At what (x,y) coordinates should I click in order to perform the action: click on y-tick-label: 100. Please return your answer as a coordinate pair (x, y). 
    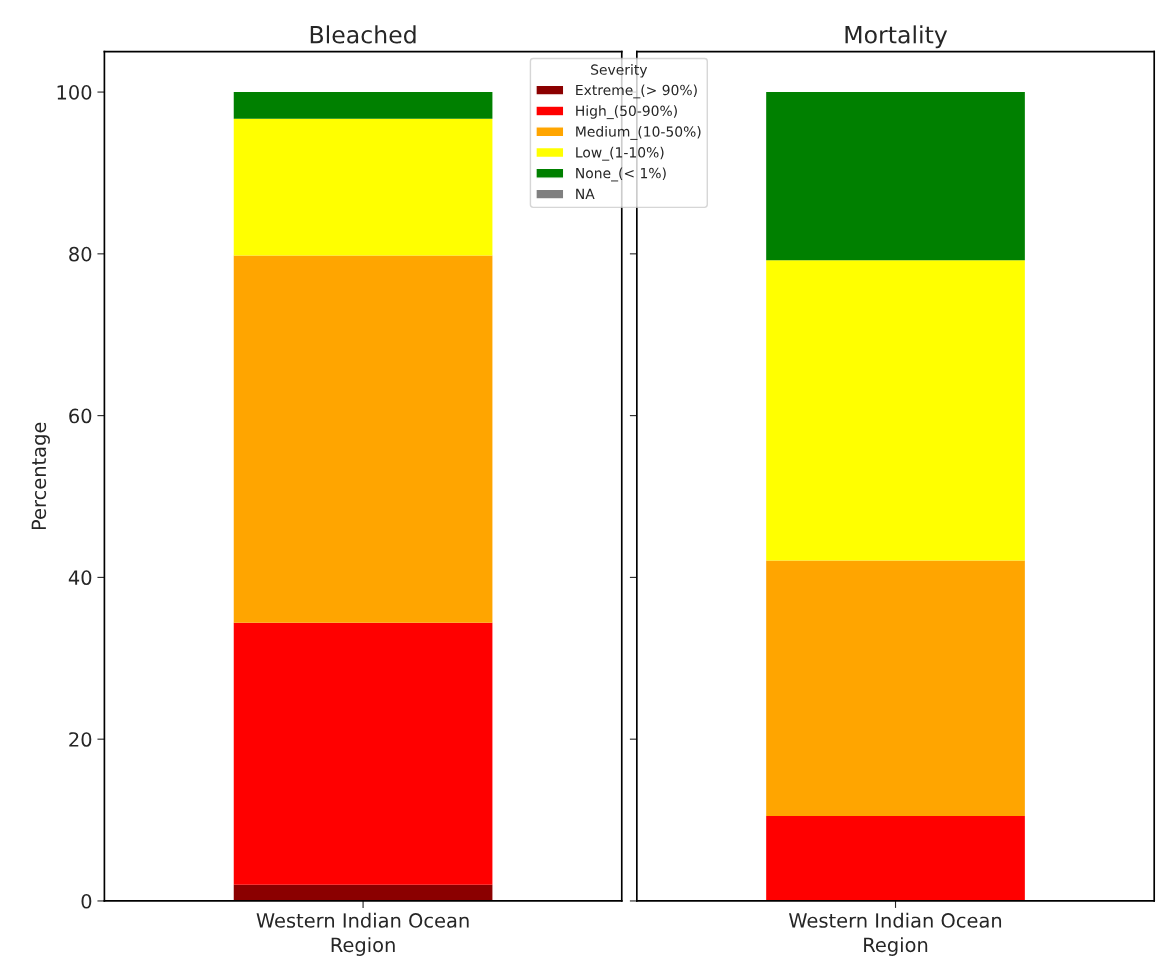
    Looking at the image, I should click on (74, 92).